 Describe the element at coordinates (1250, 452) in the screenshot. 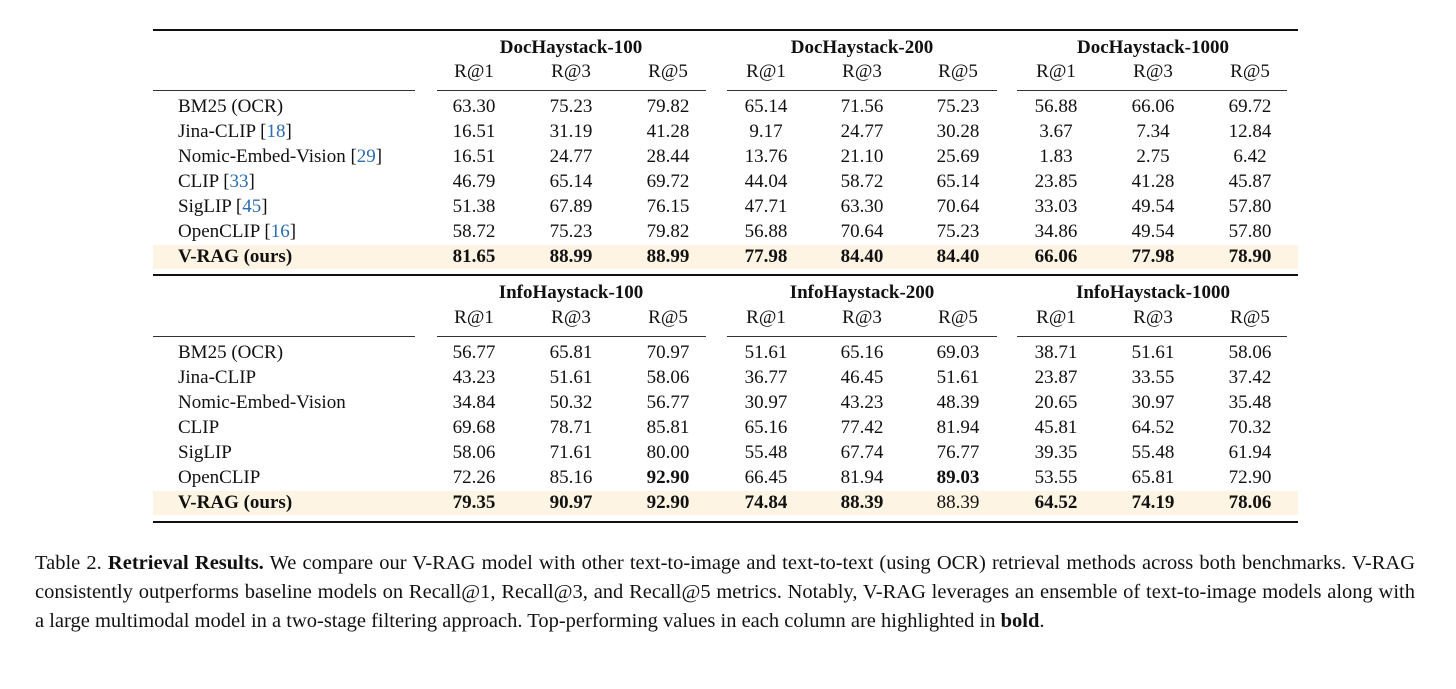

I see `table-cell: 61.94` at that location.